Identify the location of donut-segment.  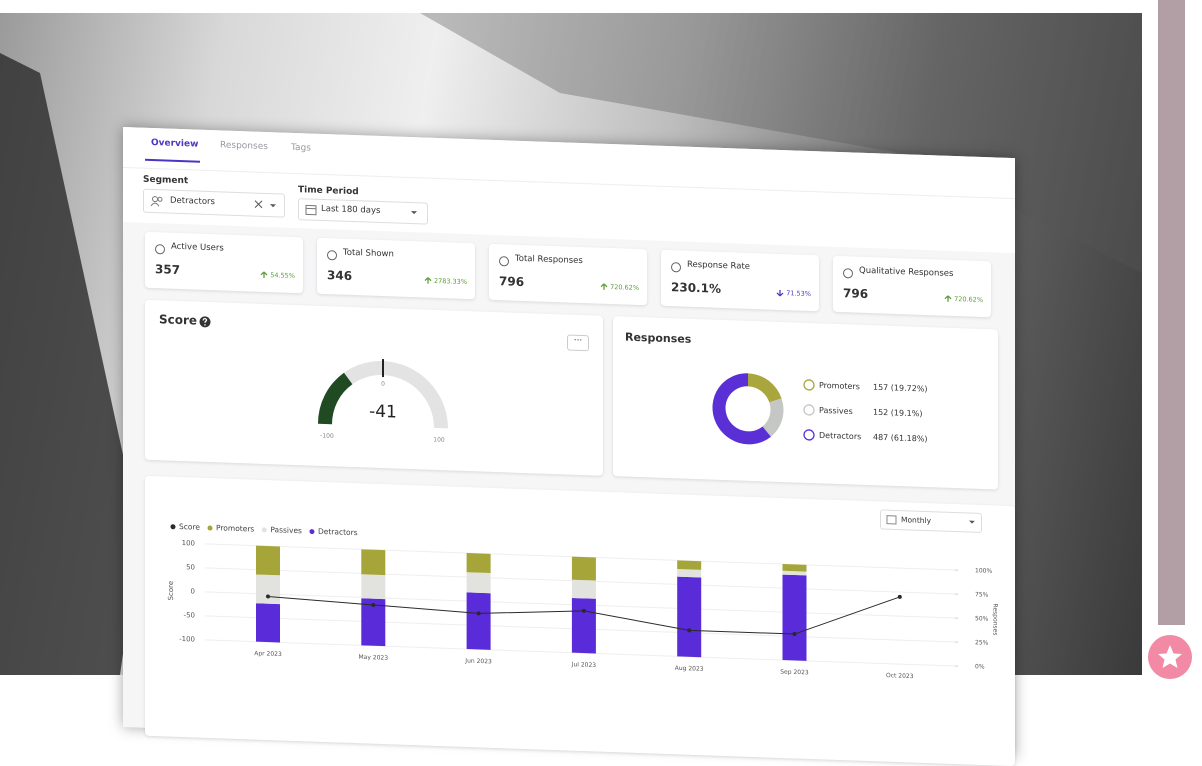
(761, 390).